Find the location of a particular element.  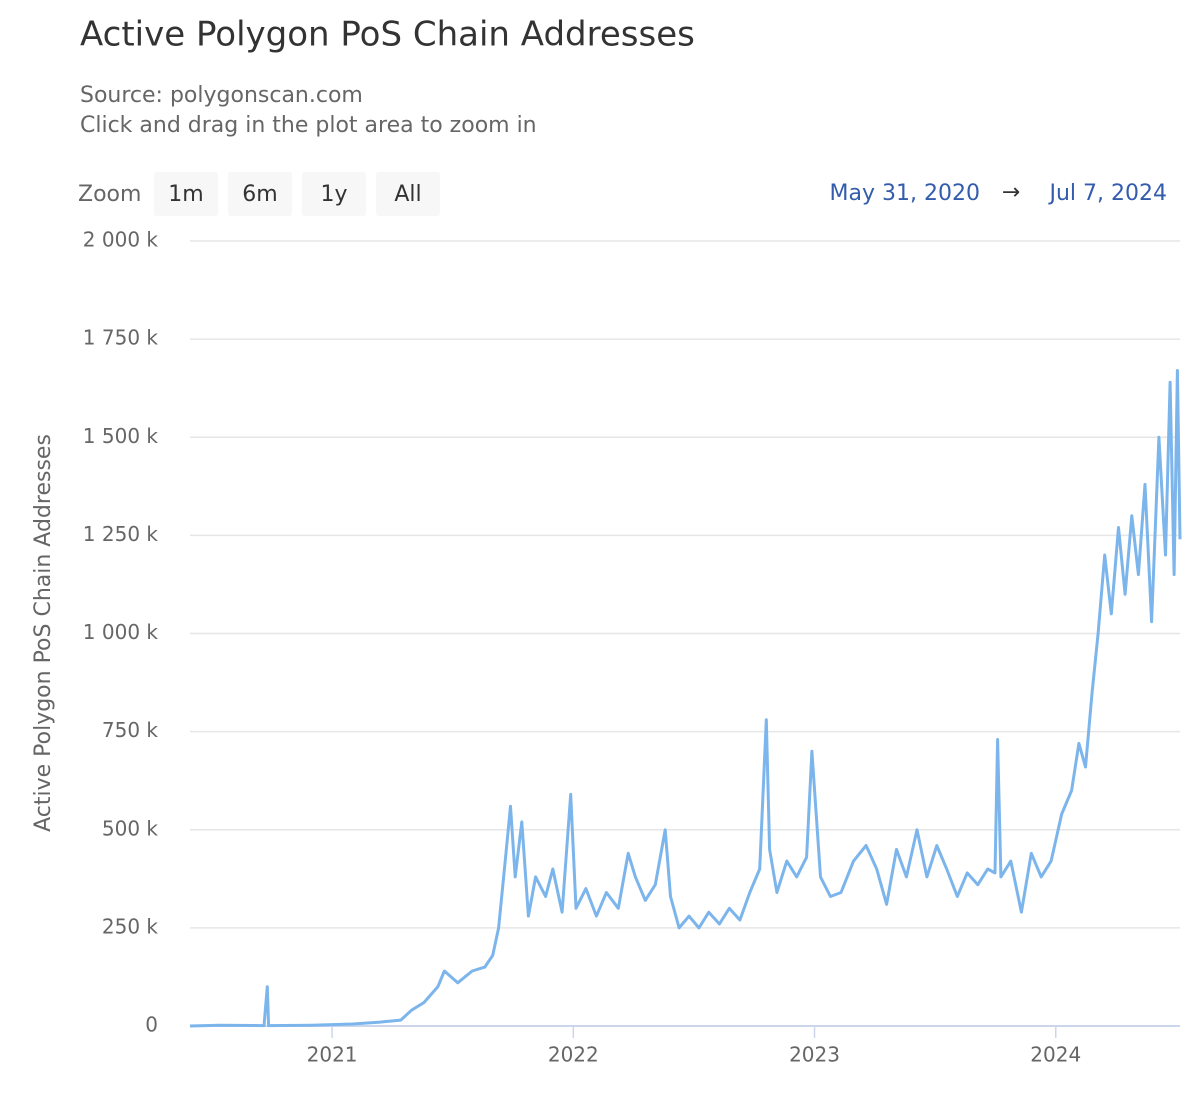

zoom-button-label: 1y is located at coordinates (333, 194).